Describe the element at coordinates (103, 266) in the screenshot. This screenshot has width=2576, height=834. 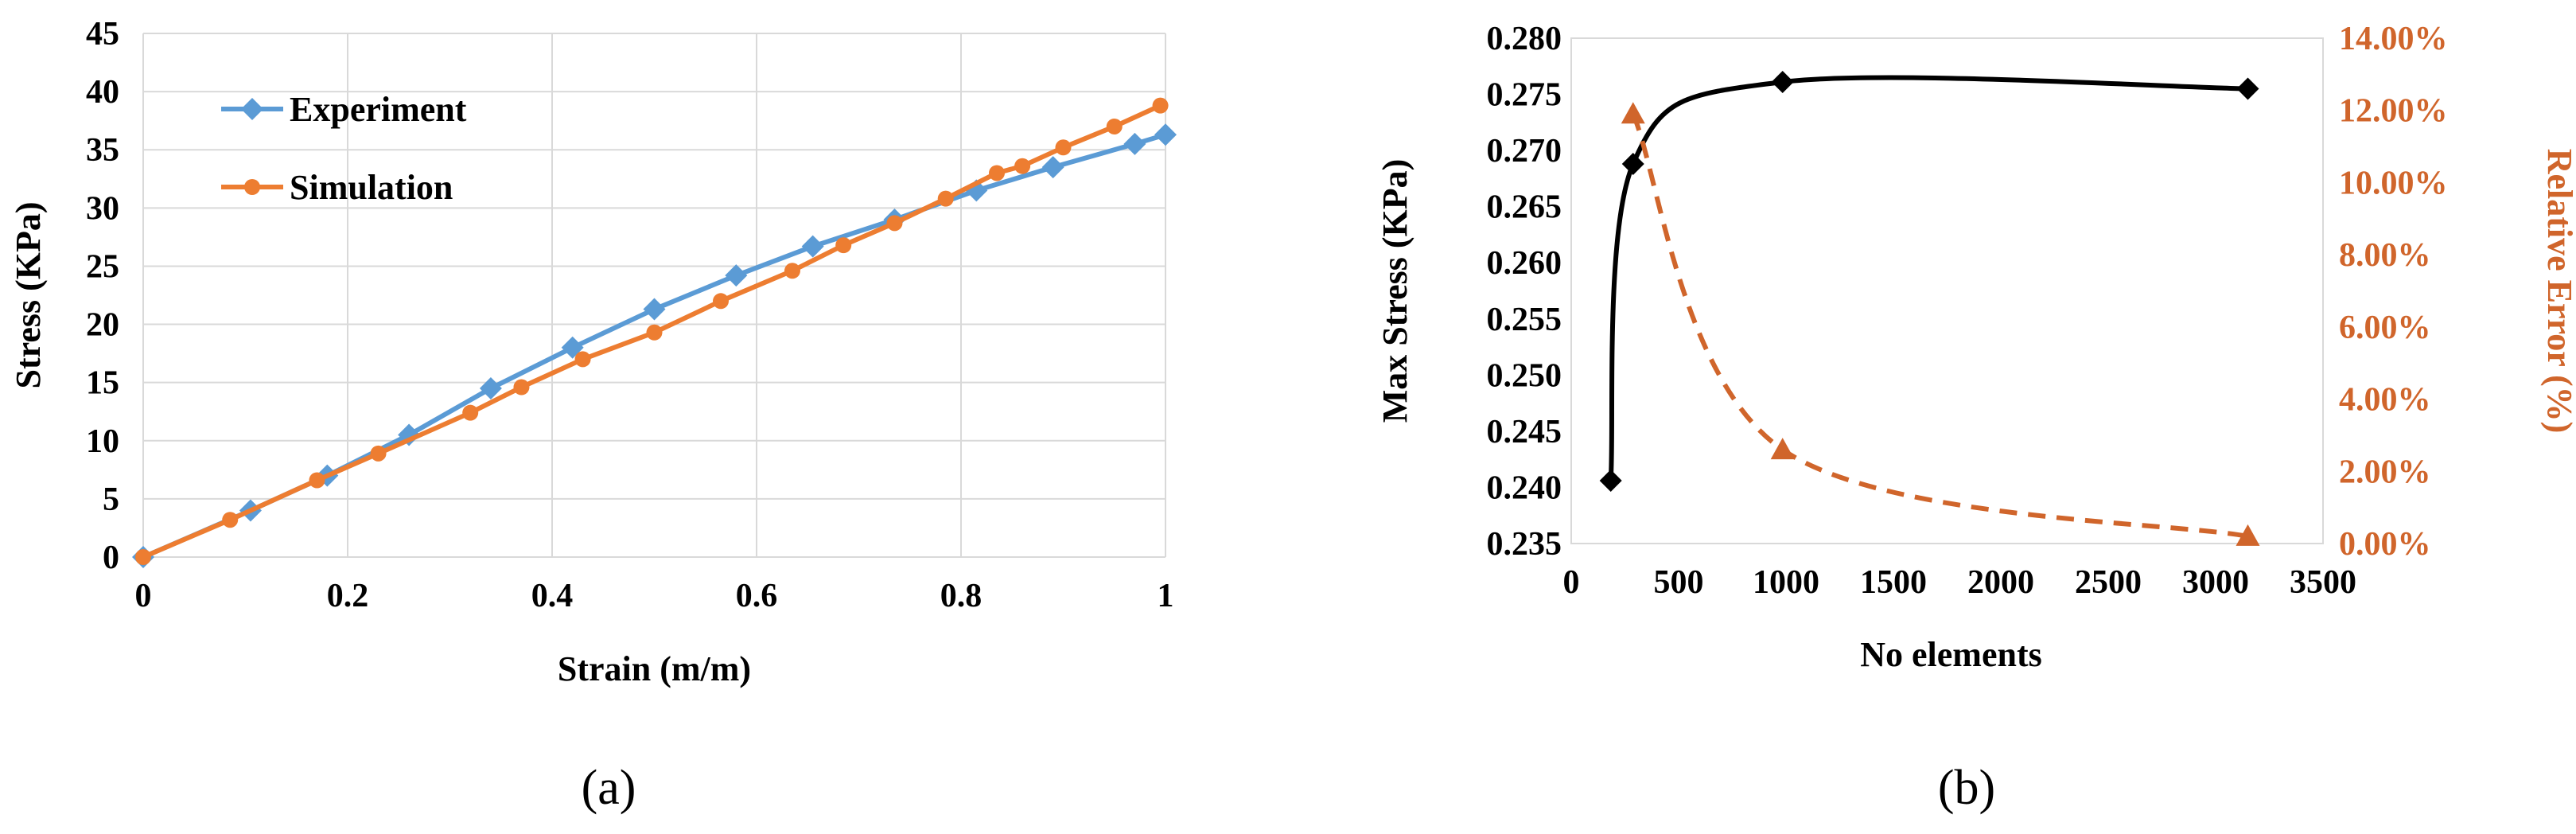
I see `y-tick-label: 25` at that location.